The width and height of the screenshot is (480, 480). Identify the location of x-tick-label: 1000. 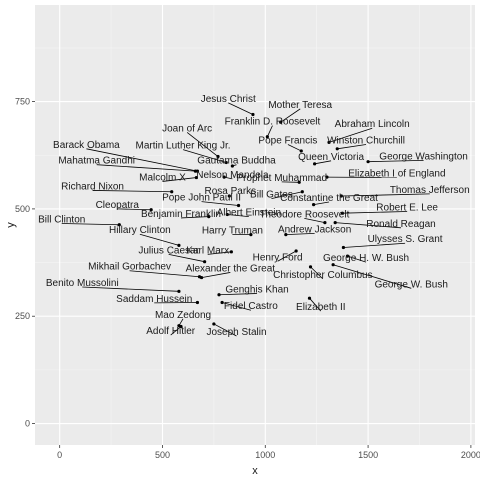
(265, 455).